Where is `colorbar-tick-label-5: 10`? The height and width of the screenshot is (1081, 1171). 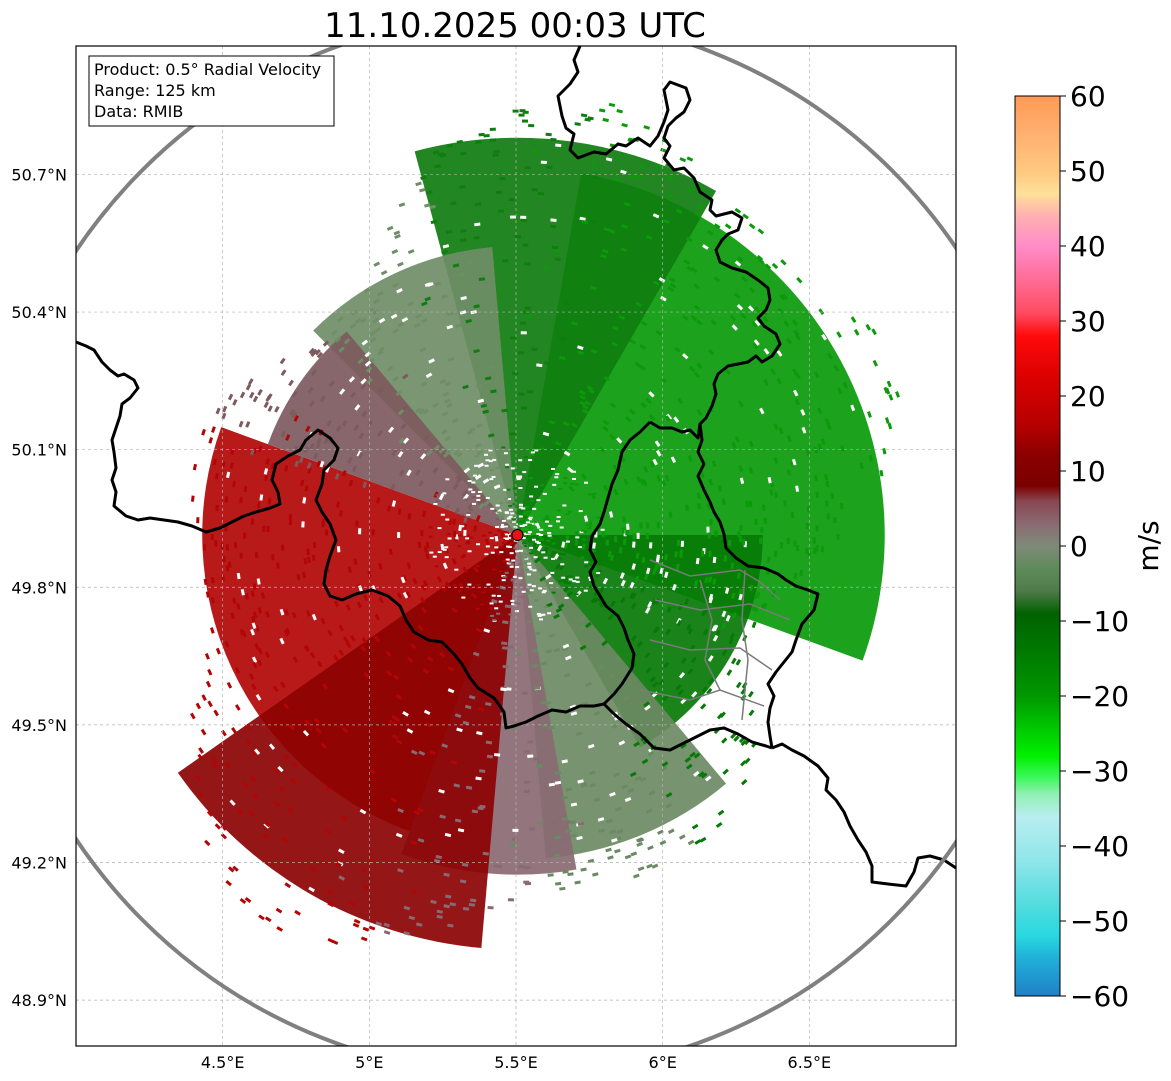
colorbar-tick-label-5: 10 is located at coordinates (1088, 471).